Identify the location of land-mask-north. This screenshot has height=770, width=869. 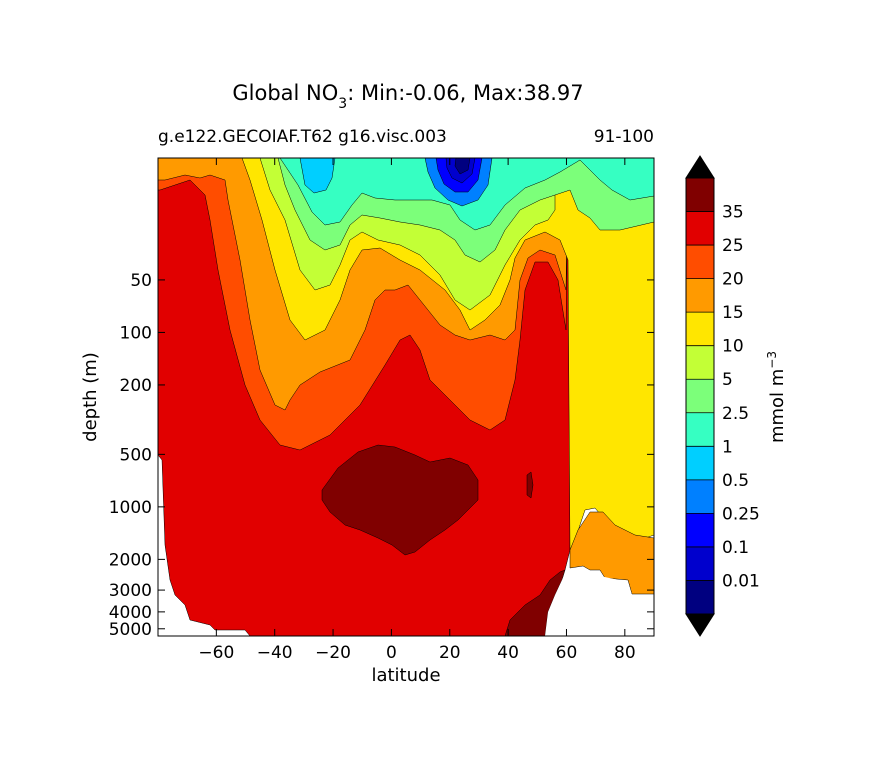
(599, 602).